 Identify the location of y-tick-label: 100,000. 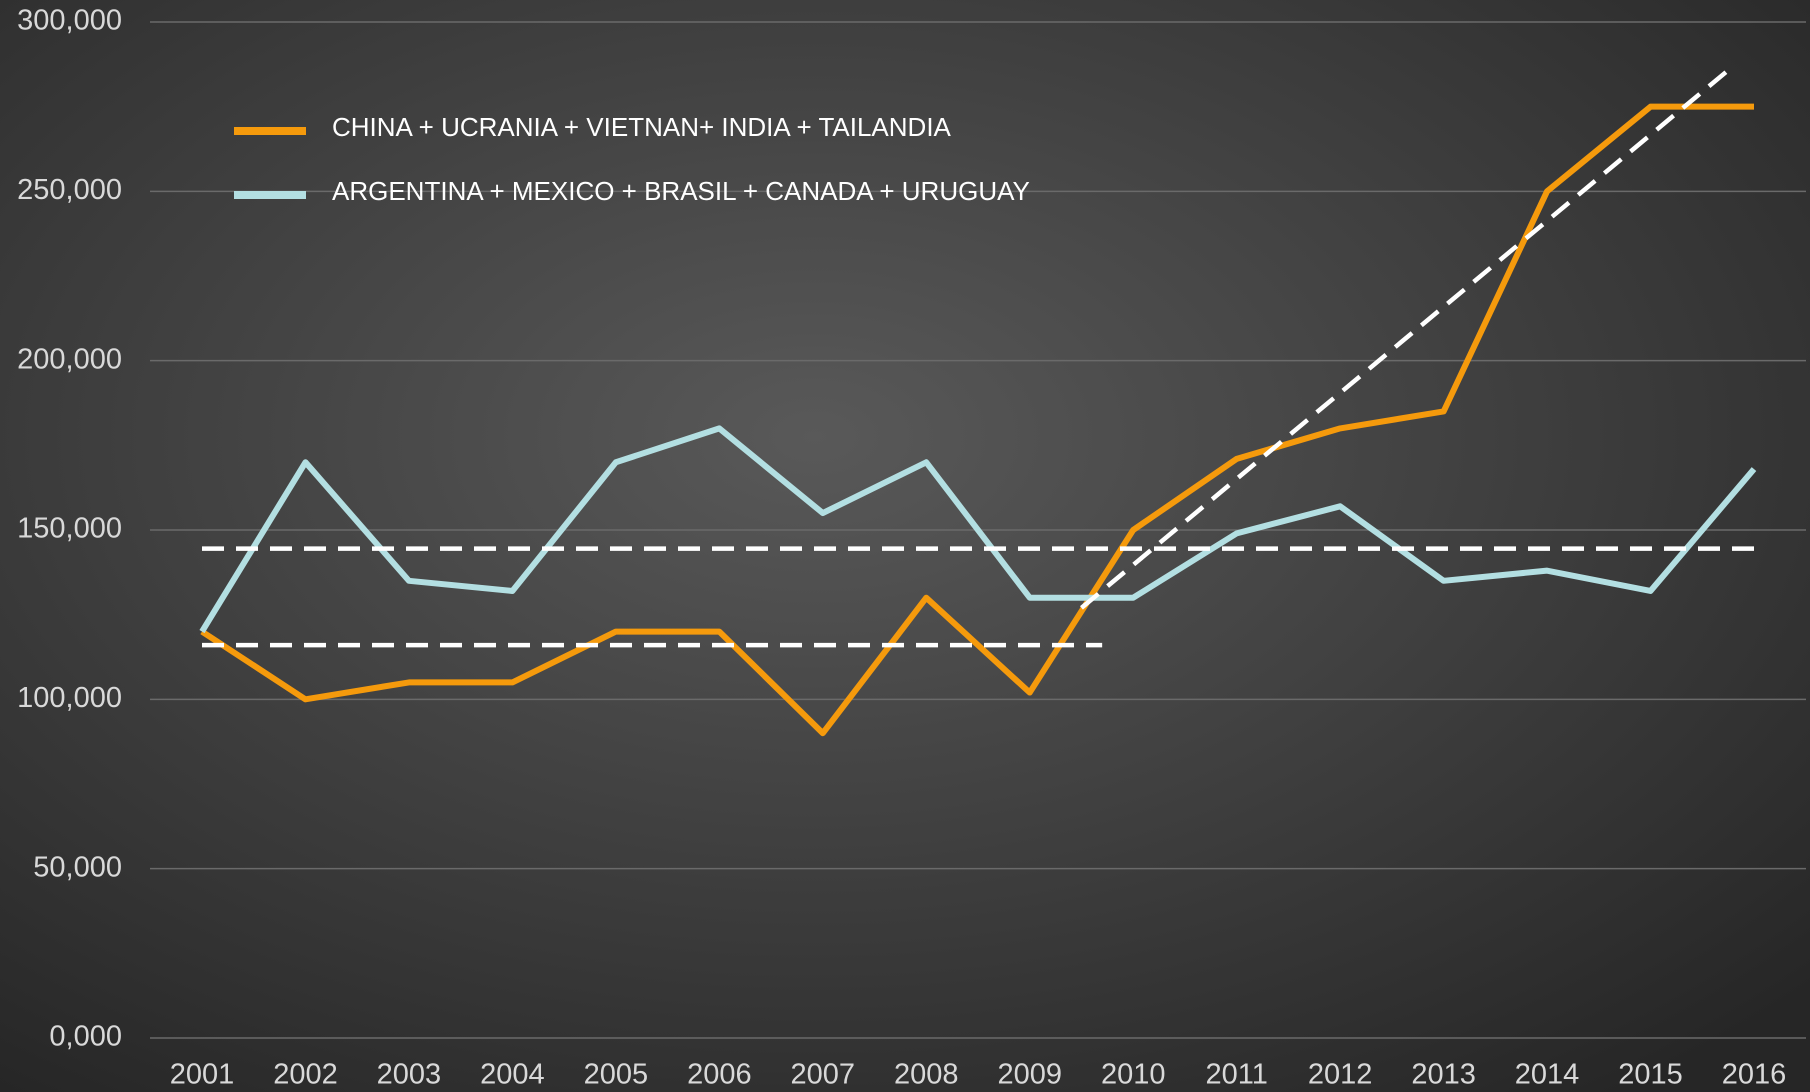
(69, 698).